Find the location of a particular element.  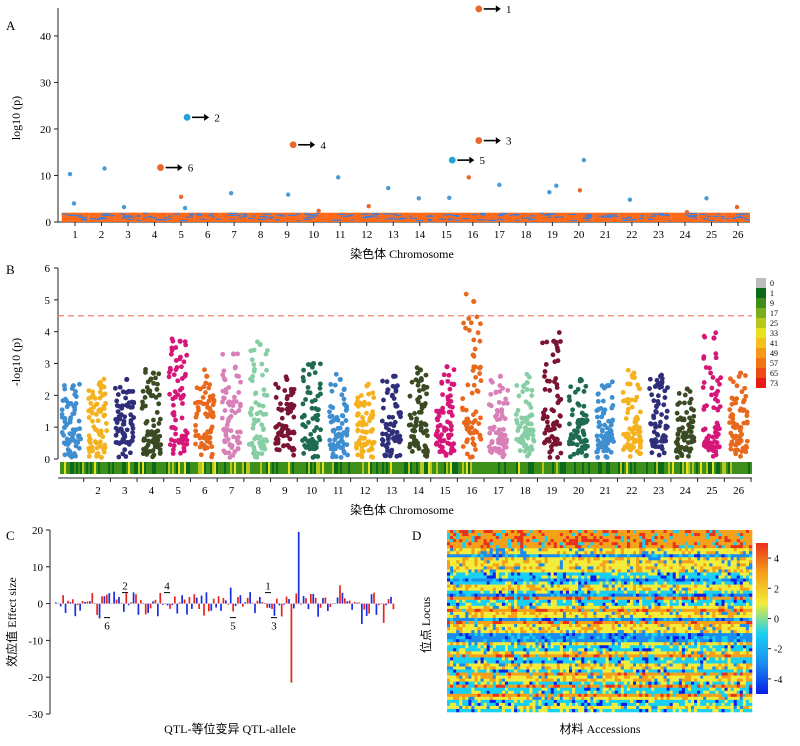

panel-b-x-tick-label: 11 is located at coordinates (338, 491).